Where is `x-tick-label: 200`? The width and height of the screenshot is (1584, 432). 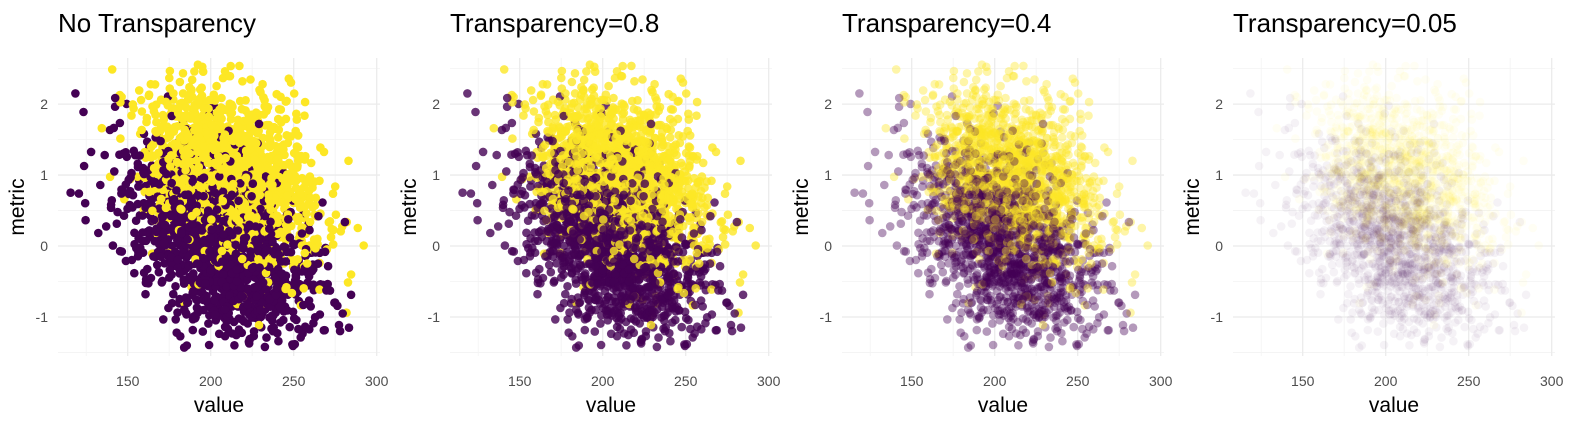
x-tick-label: 200 is located at coordinates (211, 381).